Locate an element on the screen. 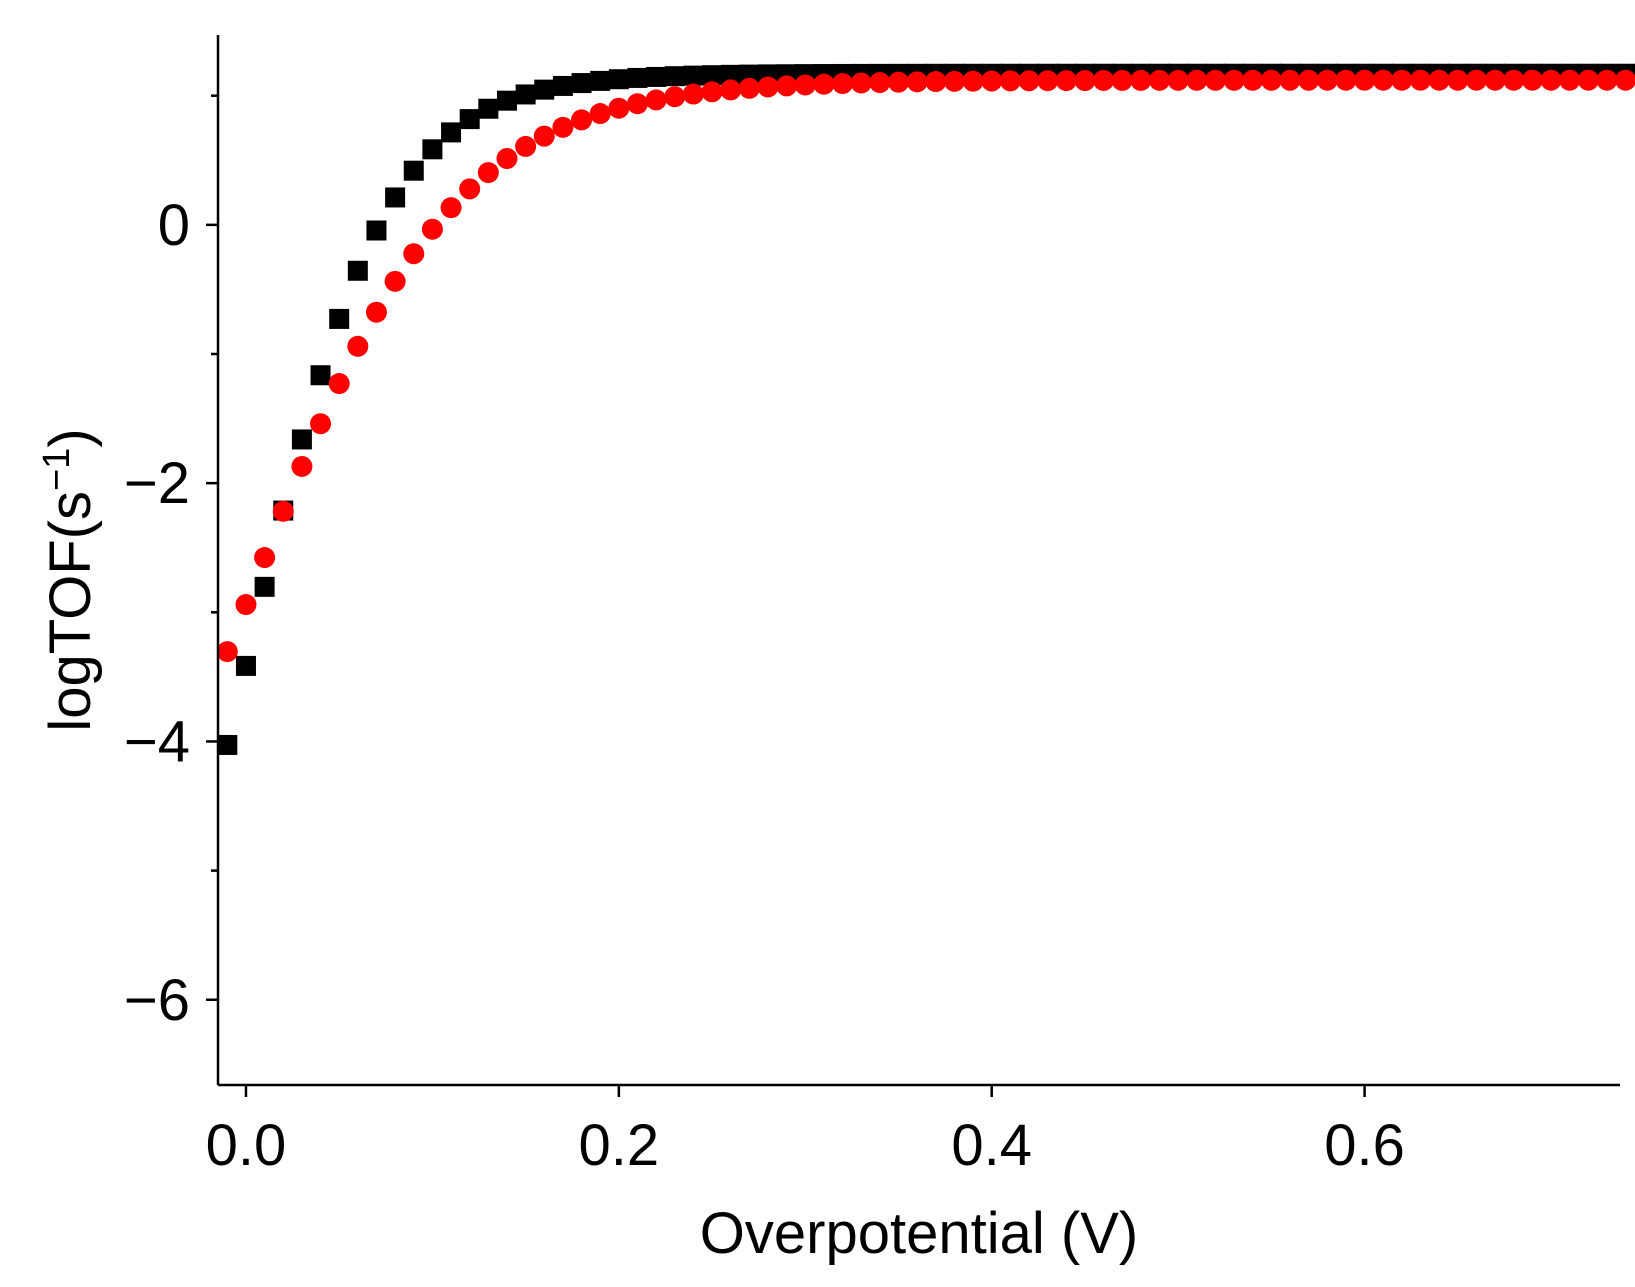 Image resolution: width=1635 pixels, height=1287 pixels. y-axis-ticks: 0 −2 −4 −6 is located at coordinates (171, 563).